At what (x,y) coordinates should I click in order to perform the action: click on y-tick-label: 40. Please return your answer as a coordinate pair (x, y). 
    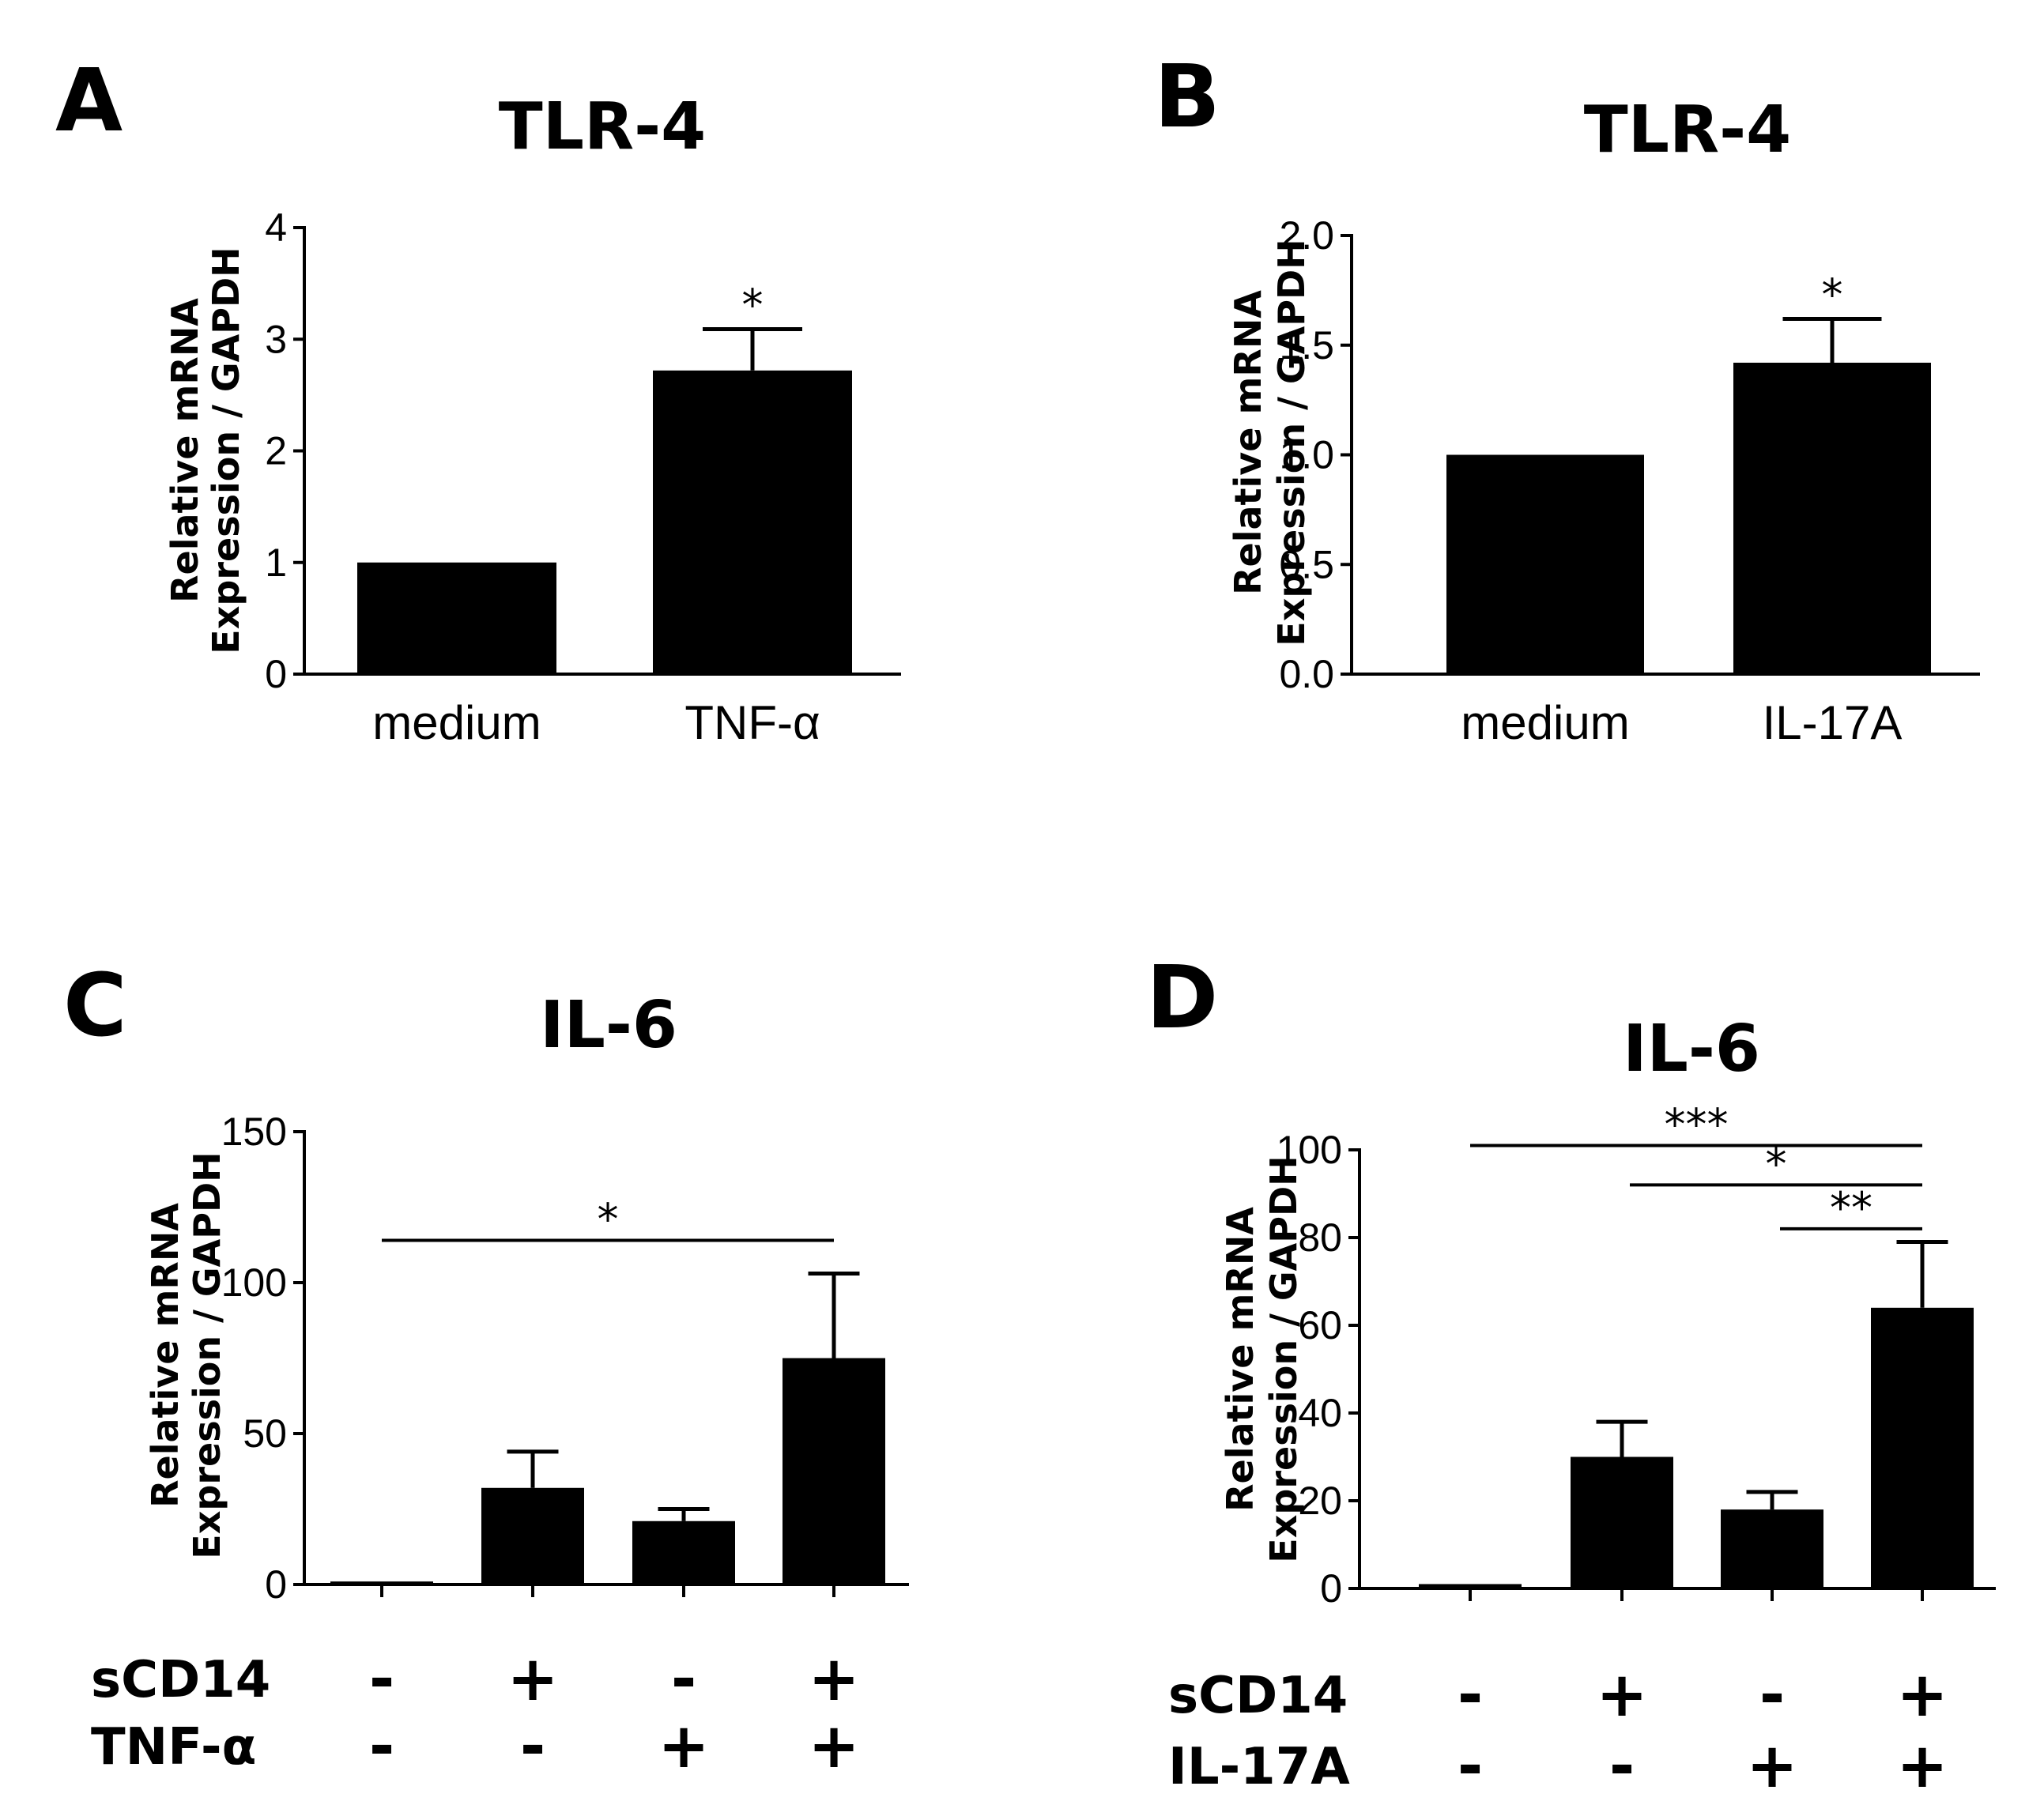
    Looking at the image, I should click on (1320, 1413).